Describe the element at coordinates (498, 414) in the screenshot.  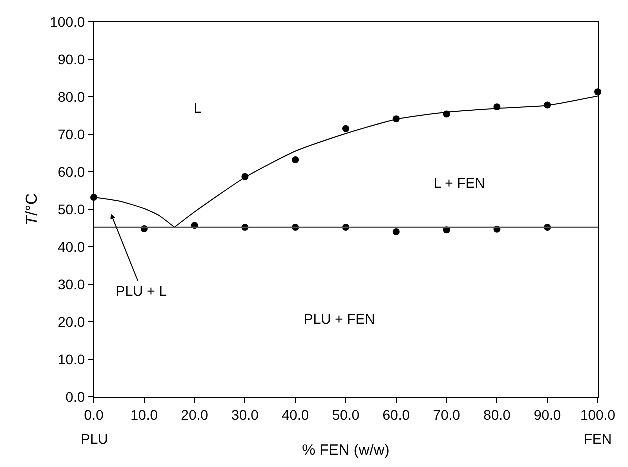
I see `x-tick-label: 80.0` at that location.